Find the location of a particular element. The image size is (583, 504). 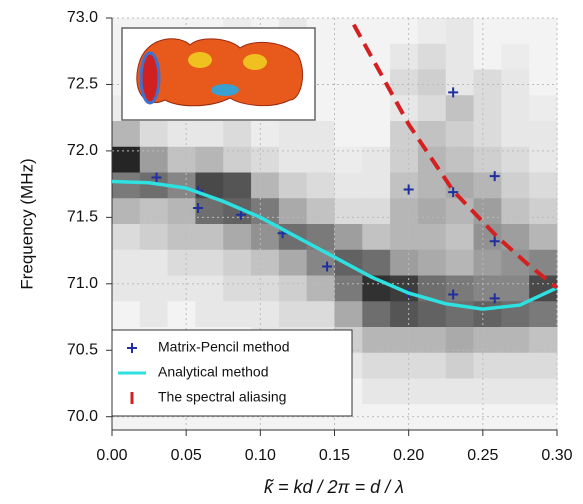

x-tick-label: 0.25 is located at coordinates (482, 455).